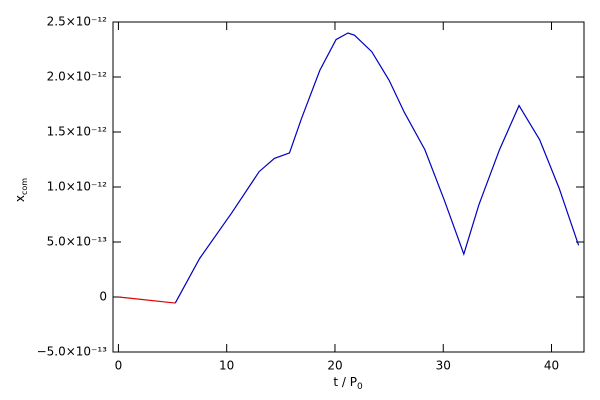 The width and height of the screenshot is (600, 400). What do you see at coordinates (77, 187) in the screenshot?
I see `y-tick-label: 1.0×10⁻¹²` at bounding box center [77, 187].